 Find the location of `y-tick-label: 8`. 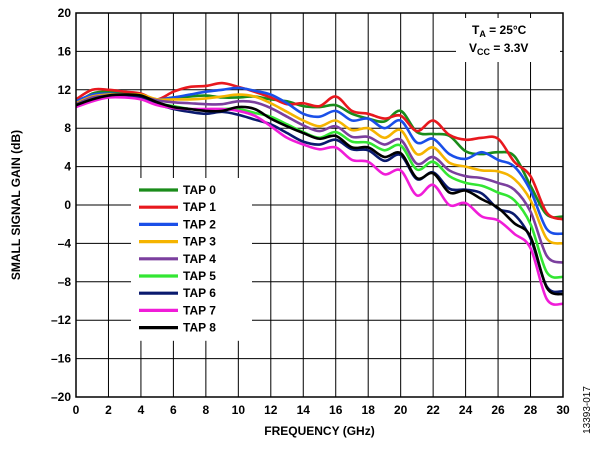

y-tick-label: 8 is located at coordinates (67, 128).